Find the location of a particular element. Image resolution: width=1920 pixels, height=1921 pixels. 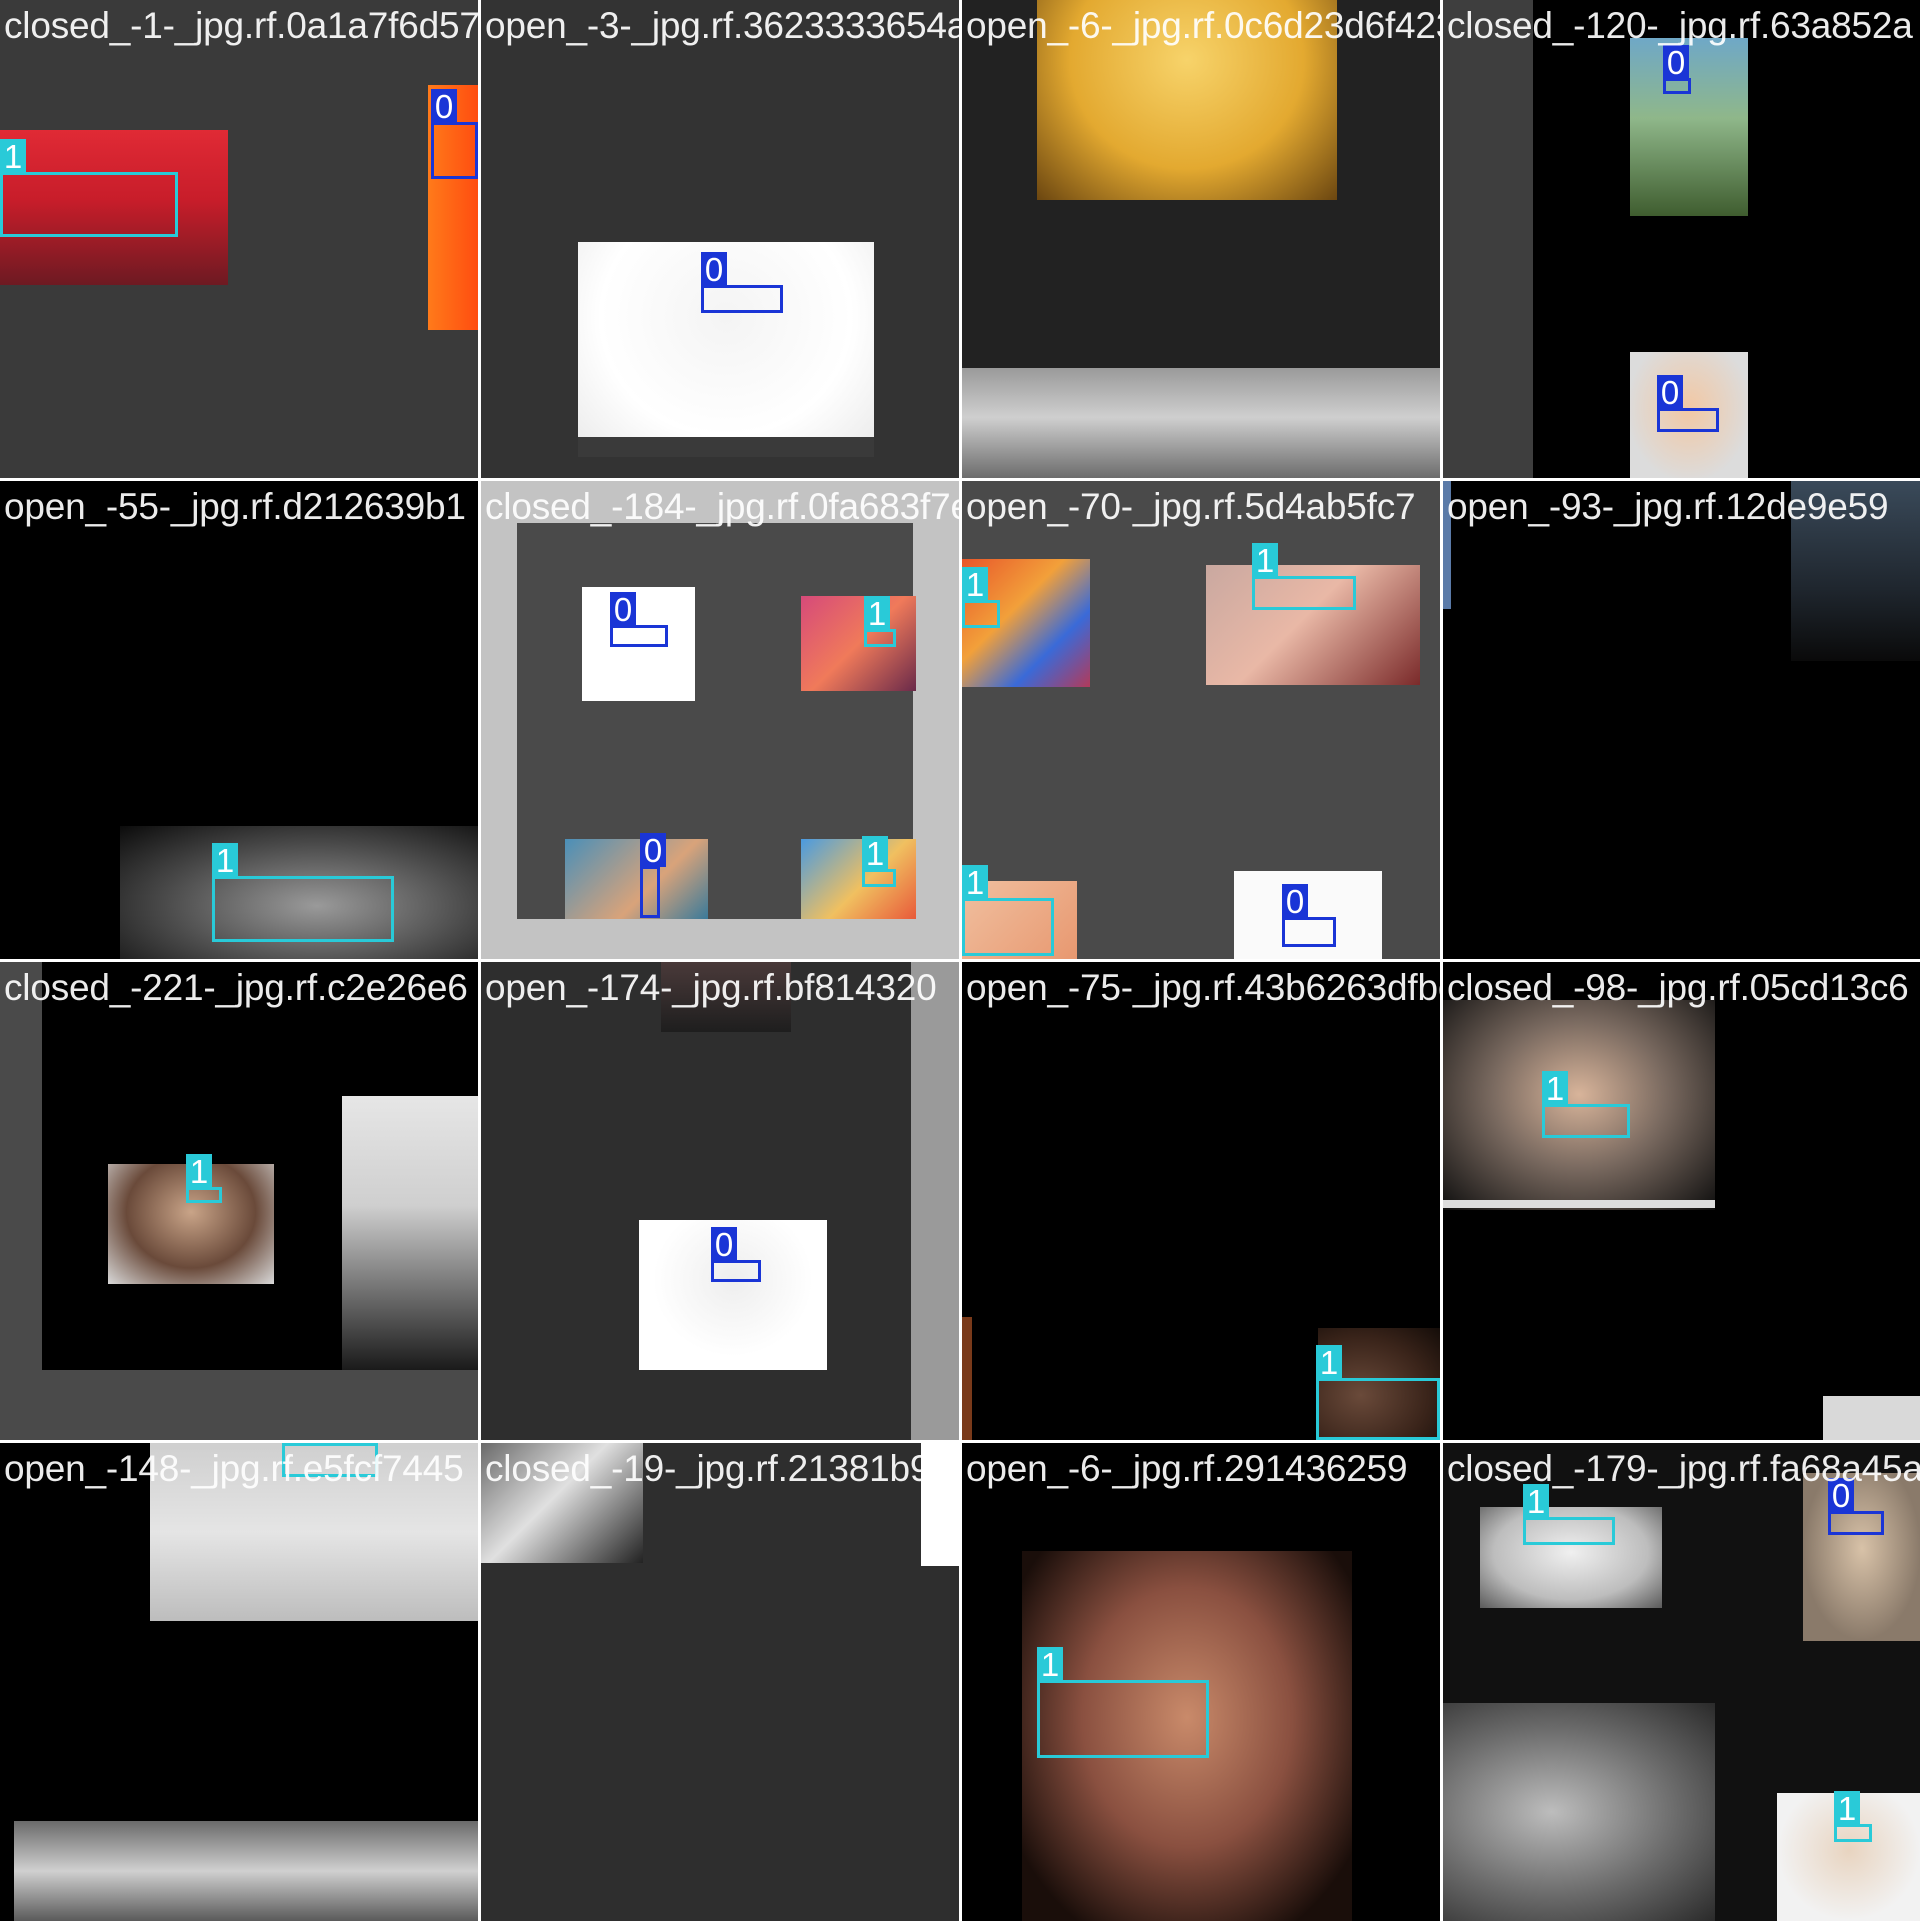

tile-15: 1 open_-6-_jpg.rf.291436259 is located at coordinates (1201, 1682).